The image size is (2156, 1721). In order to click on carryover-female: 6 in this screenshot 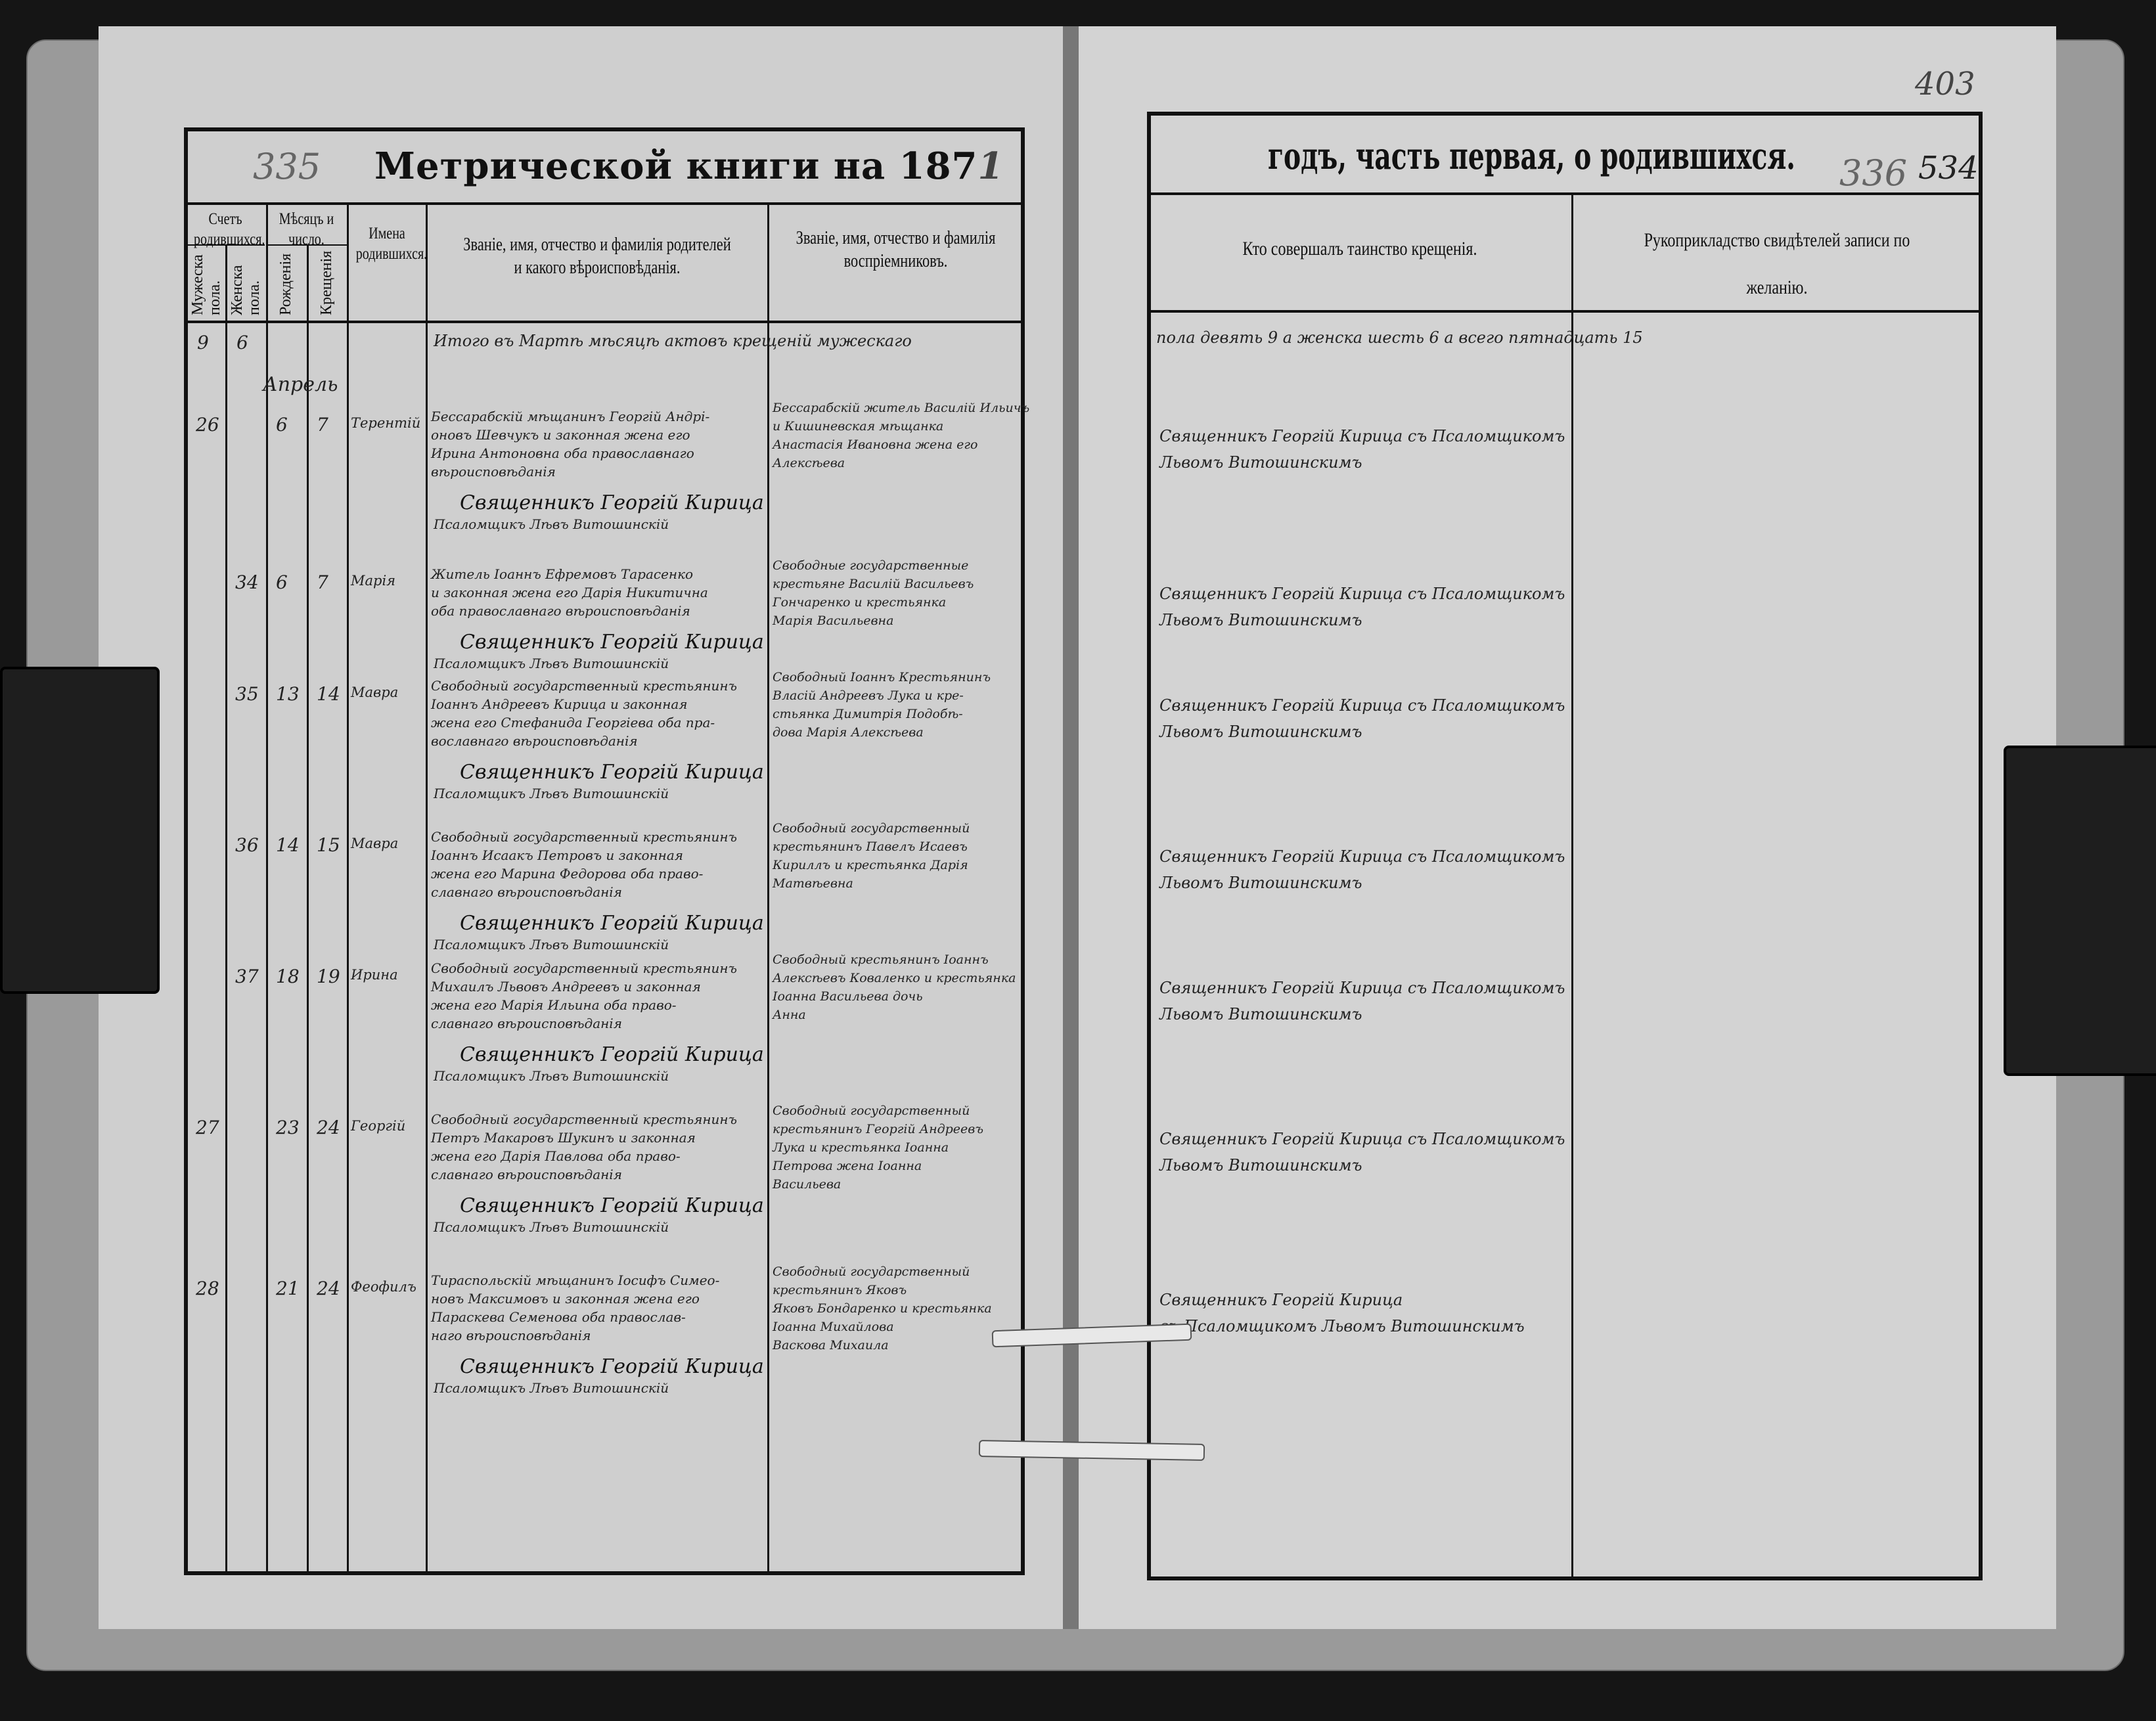, I will do `click(242, 342)`.